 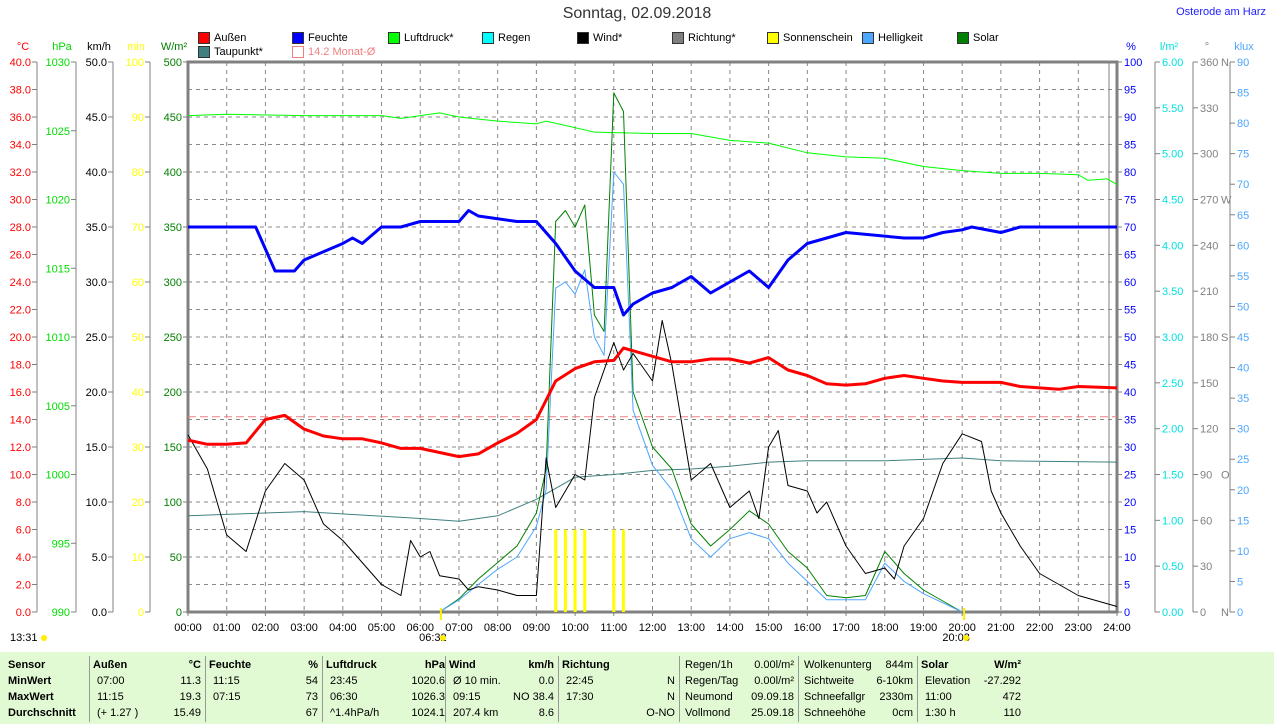 I want to click on axis-tick-label: 95, so click(x=1130, y=91).